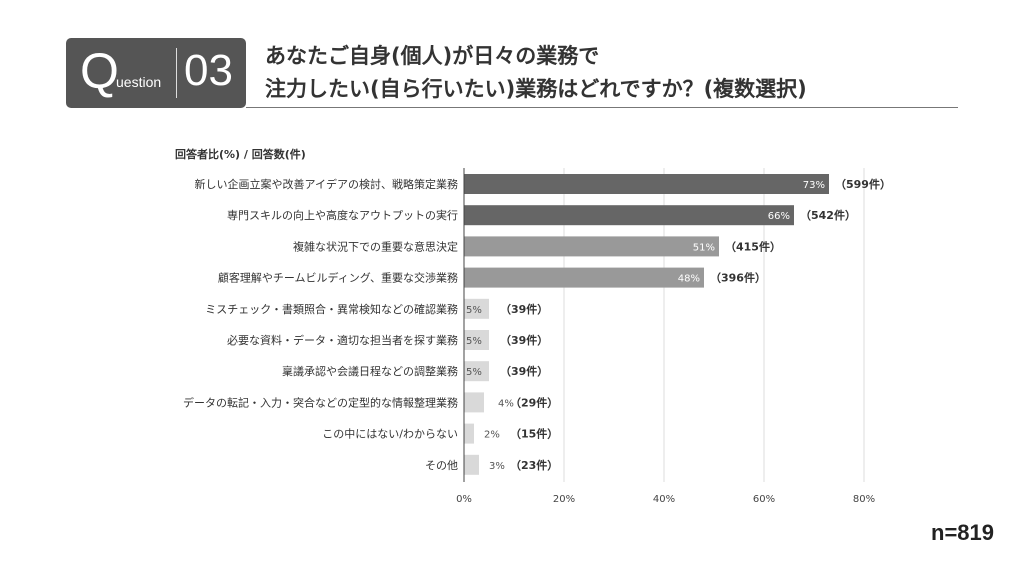 This screenshot has width=1024, height=576. What do you see at coordinates (370, 371) in the screenshot?
I see `category-label: 稟議承認や会議日程などの調整業務` at bounding box center [370, 371].